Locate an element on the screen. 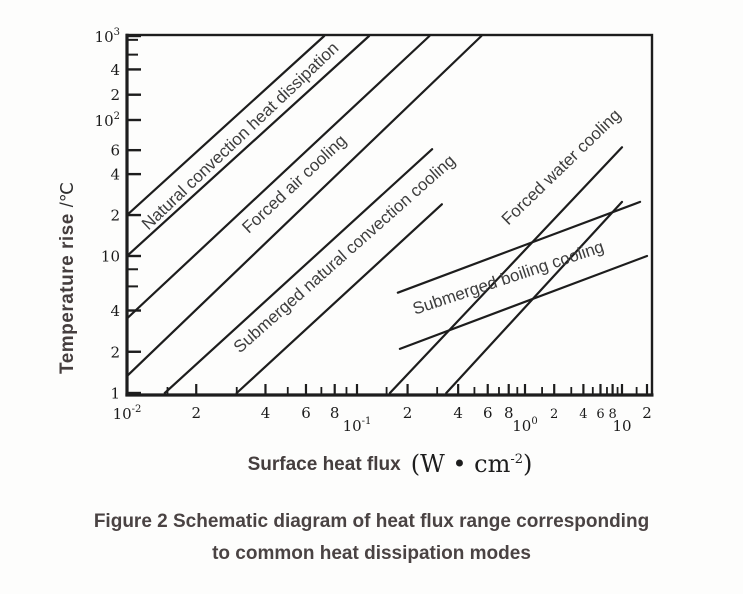  x-axis-unit-close: ) is located at coordinates (528, 464).